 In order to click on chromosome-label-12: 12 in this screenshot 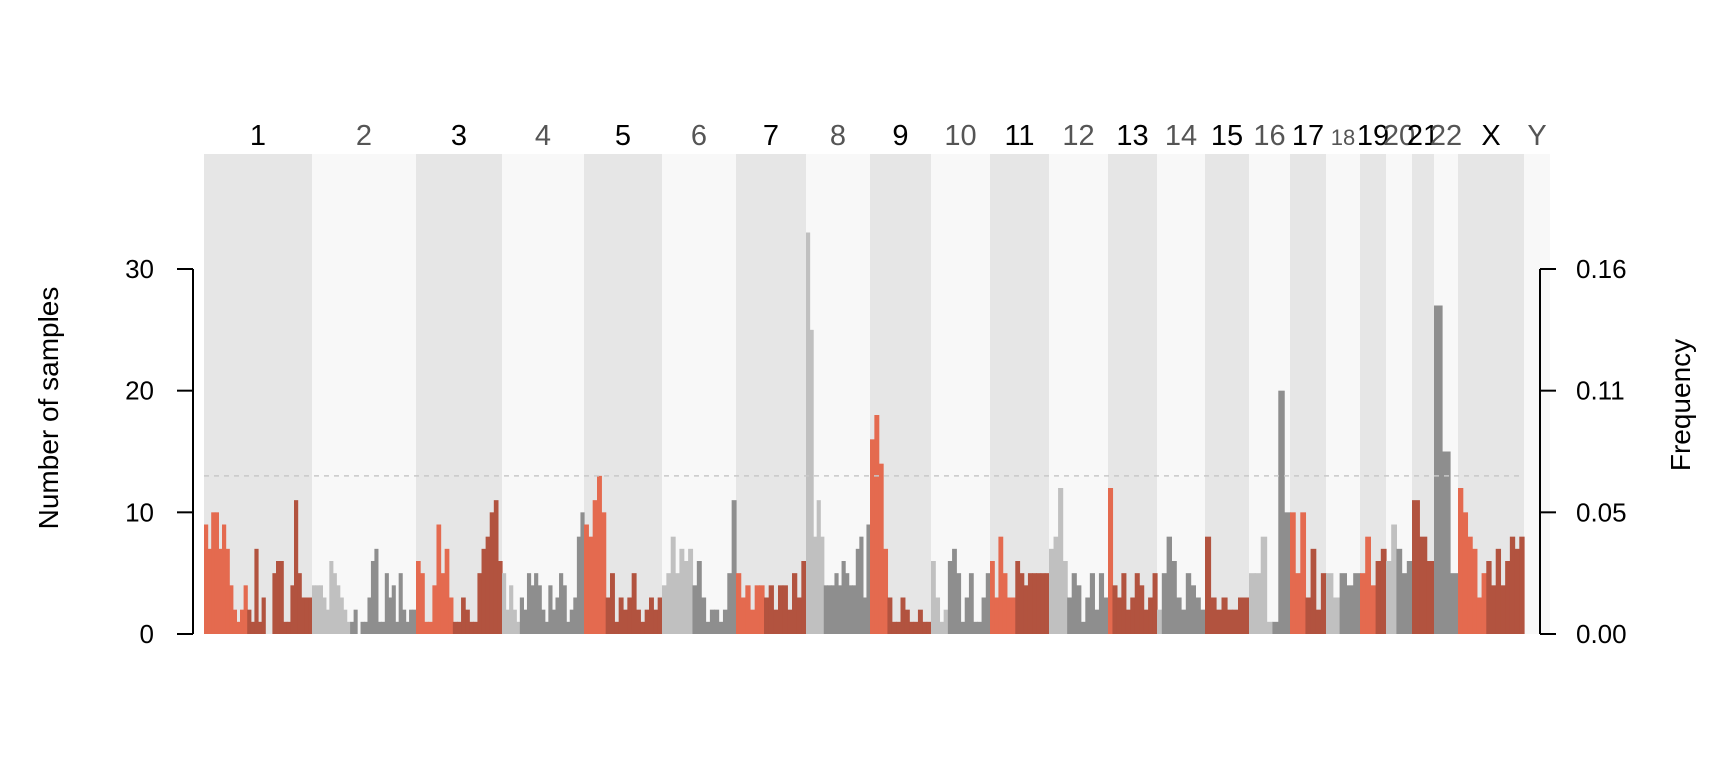, I will do `click(1078, 136)`.